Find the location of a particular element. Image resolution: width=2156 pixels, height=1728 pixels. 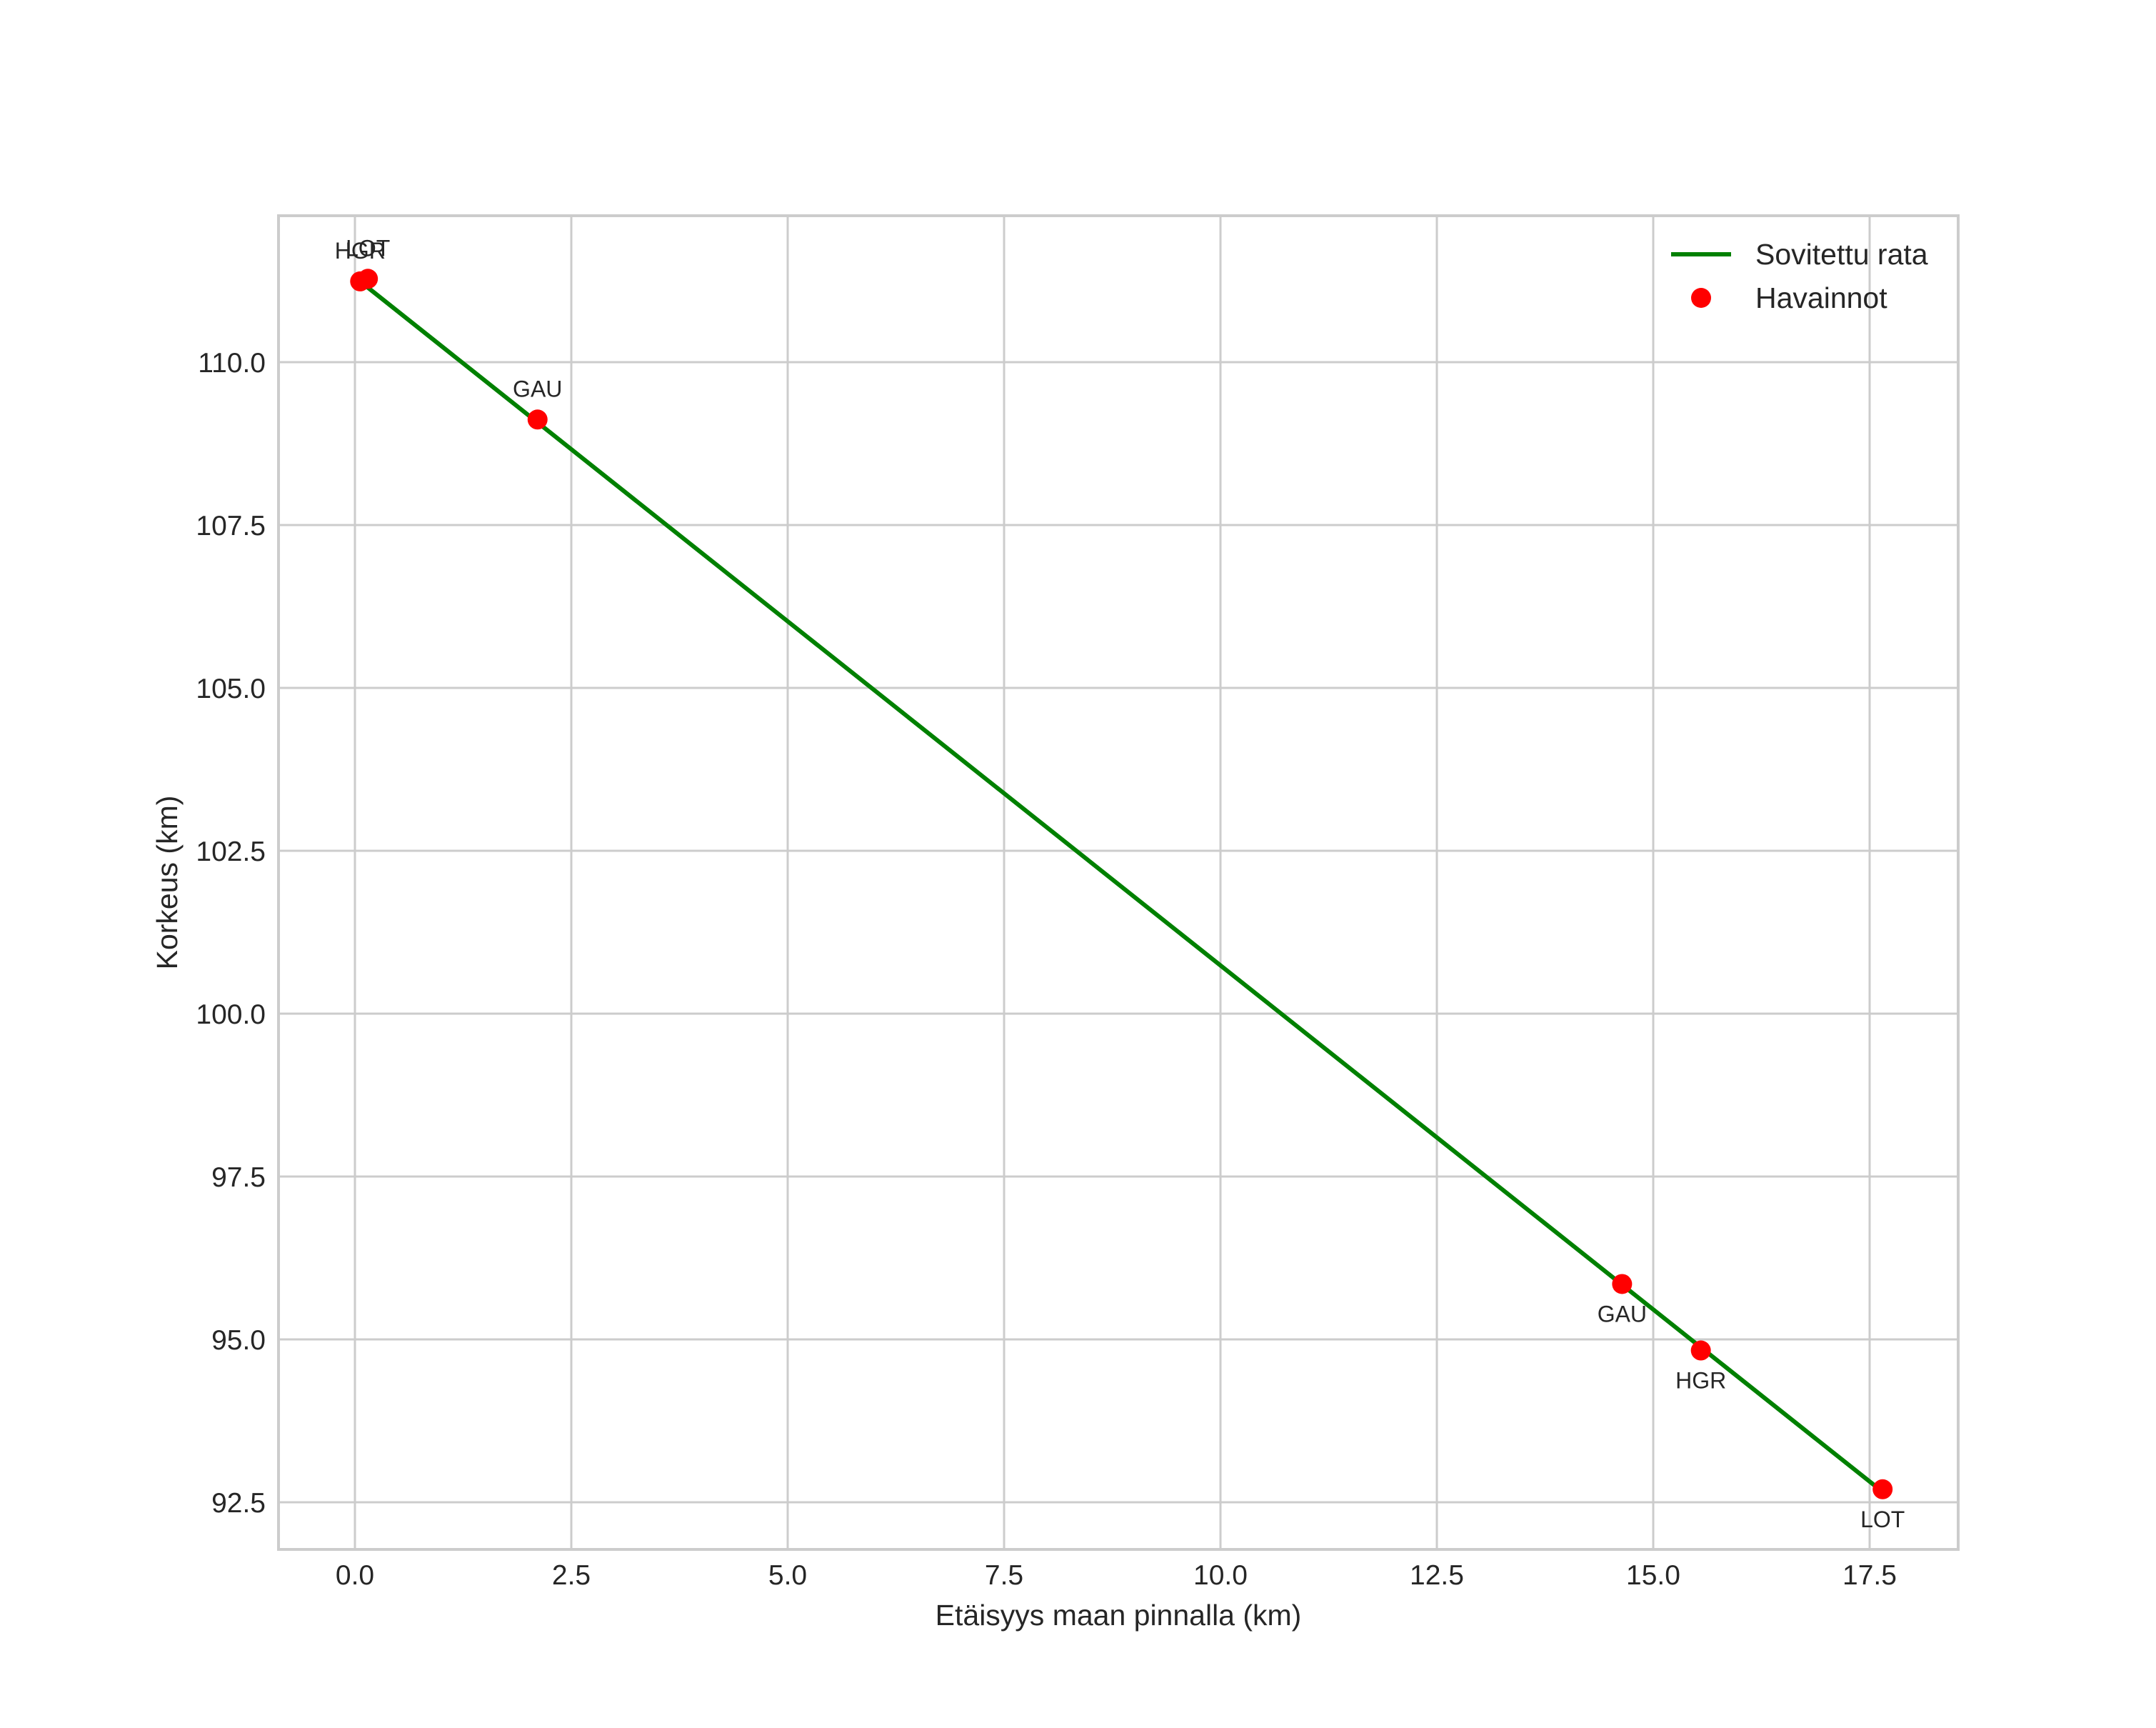

legend-dot-icon is located at coordinates (1701, 298).